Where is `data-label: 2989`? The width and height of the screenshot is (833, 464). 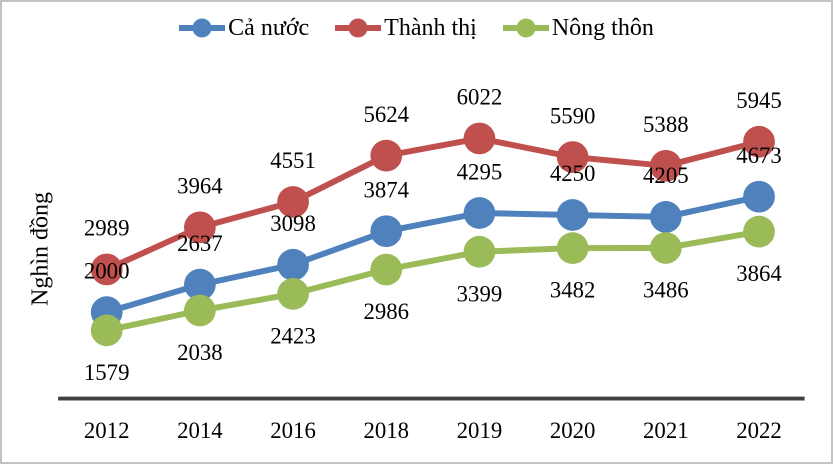 data-label: 2989 is located at coordinates (107, 228).